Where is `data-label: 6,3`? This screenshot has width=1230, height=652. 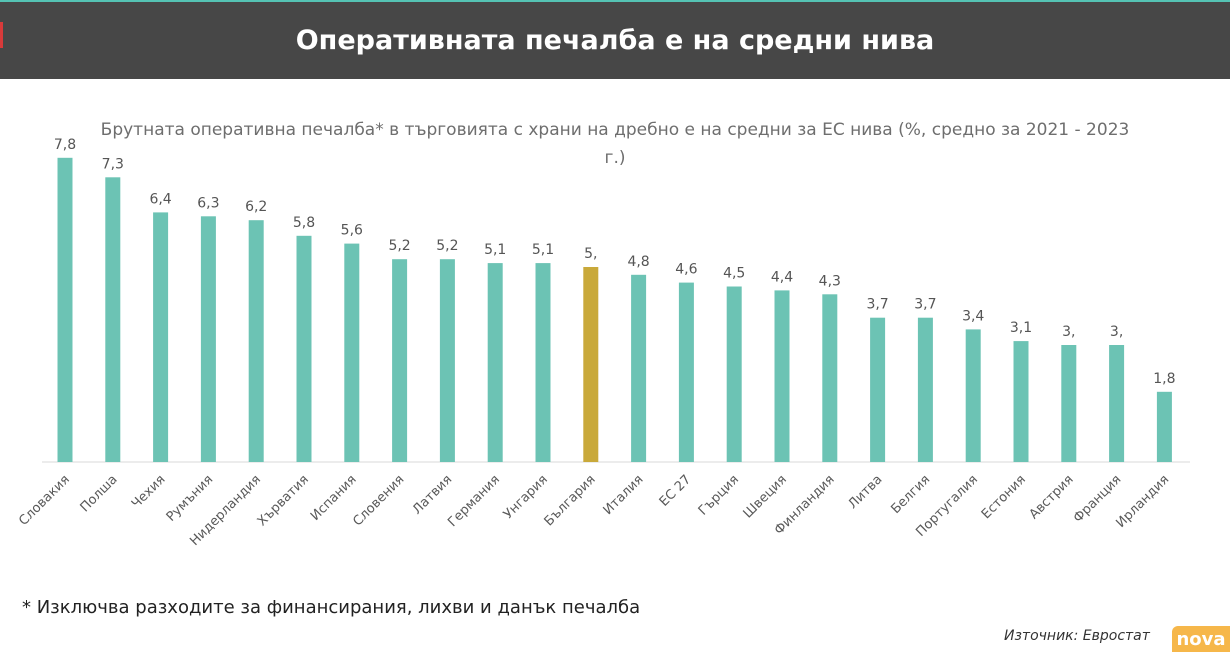
data-label: 6,3 is located at coordinates (208, 203).